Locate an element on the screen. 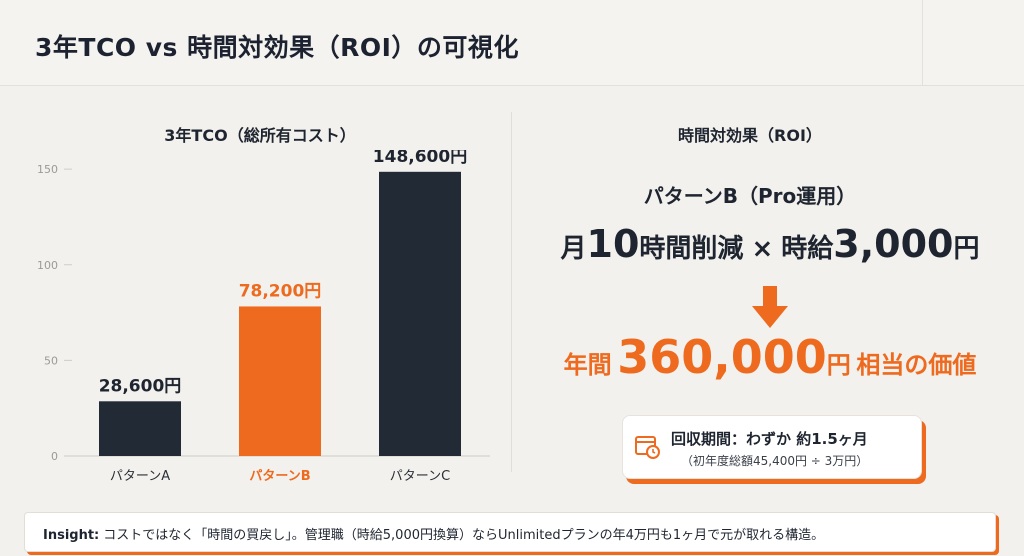 Image resolution: width=1024 pixels, height=556 pixels. arrow-down-icon is located at coordinates (770, 307).